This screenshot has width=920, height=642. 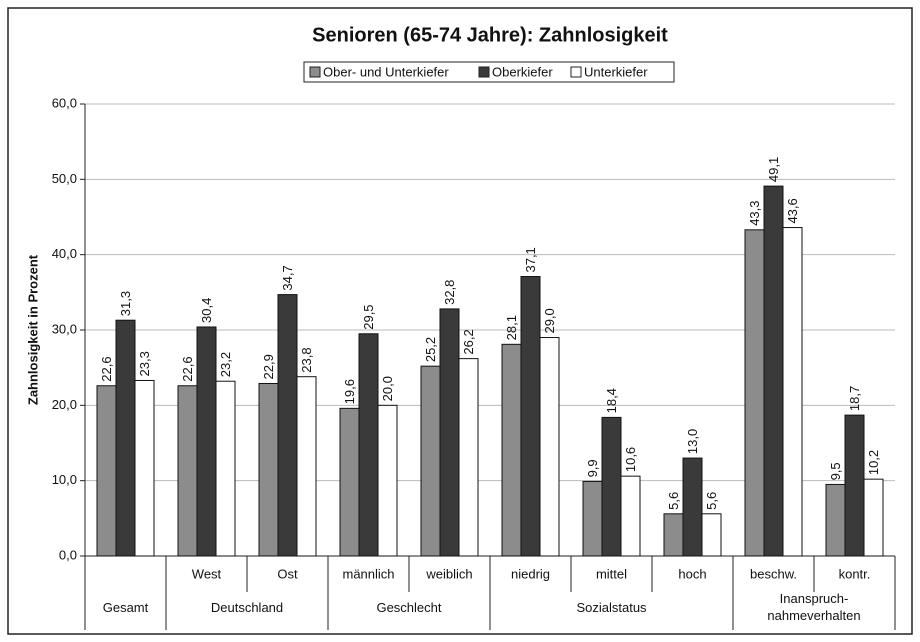 I want to click on value-label: 49,1, so click(x=773, y=169).